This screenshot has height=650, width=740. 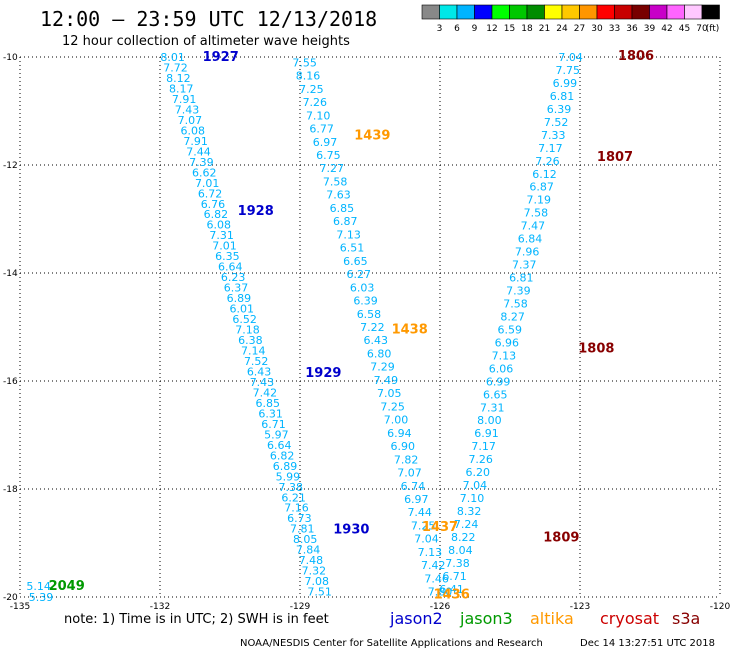 I want to click on wave-height-value: 8.04, so click(x=460, y=550).